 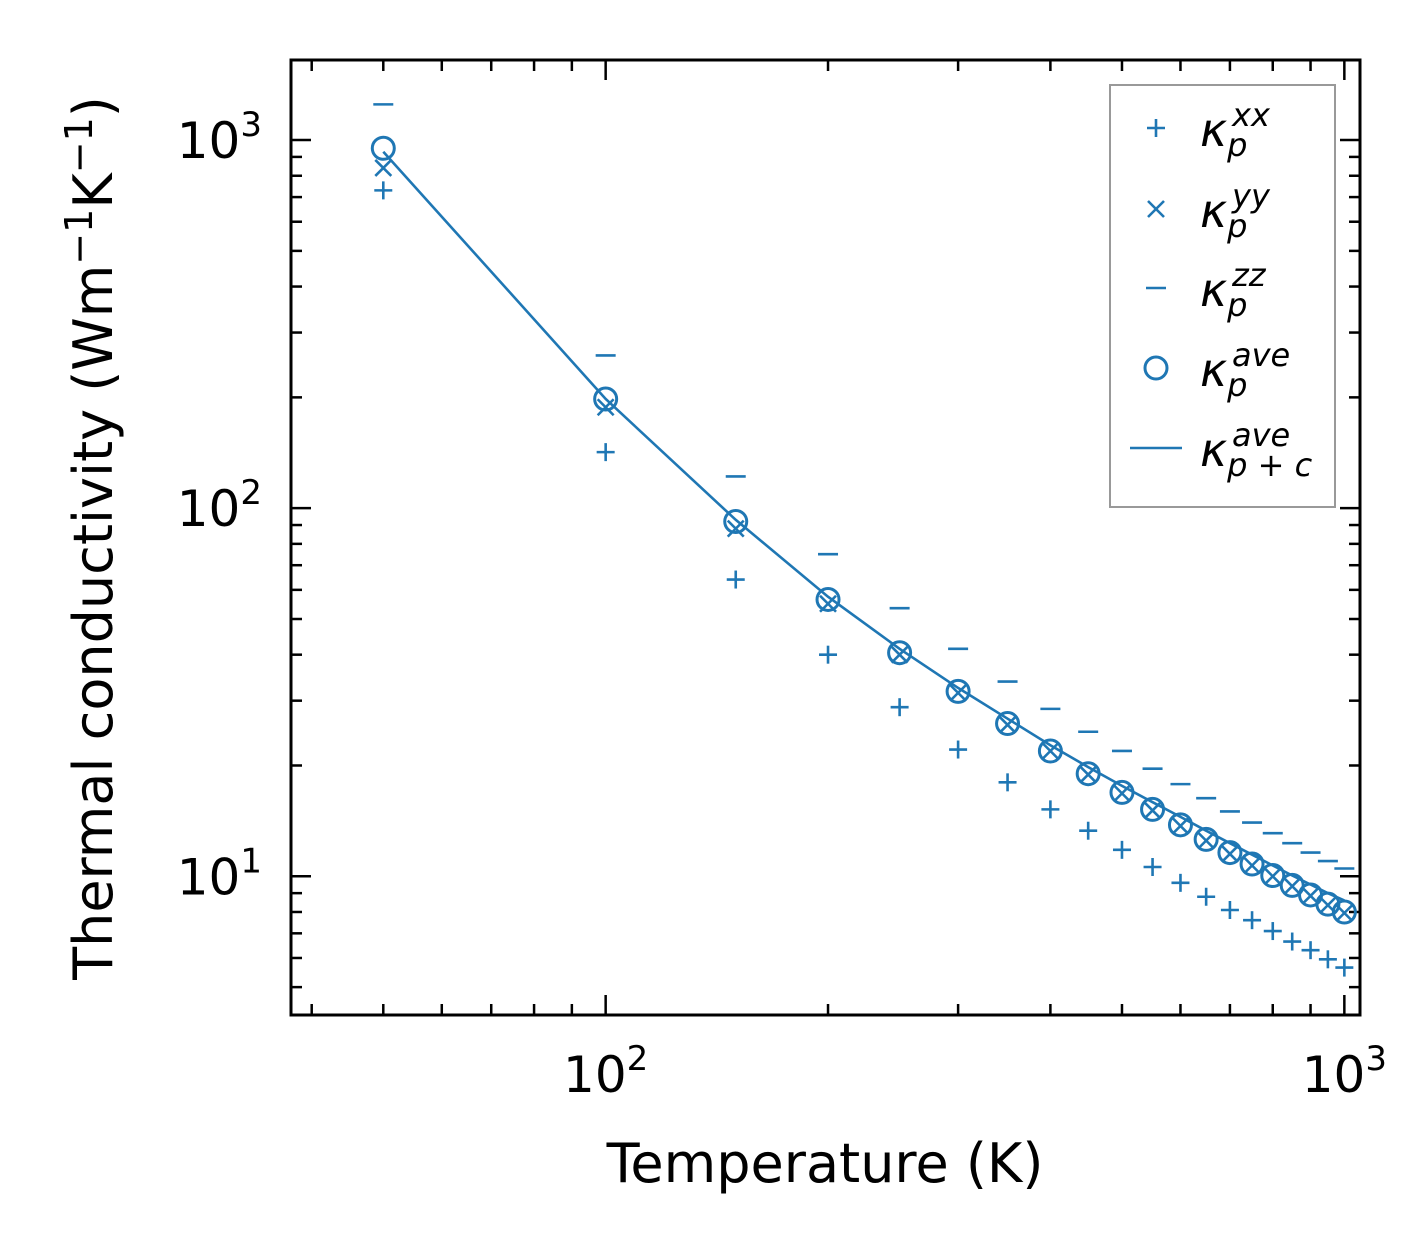 I want to click on x-tick-exp: 2, so click(x=638, y=1059).